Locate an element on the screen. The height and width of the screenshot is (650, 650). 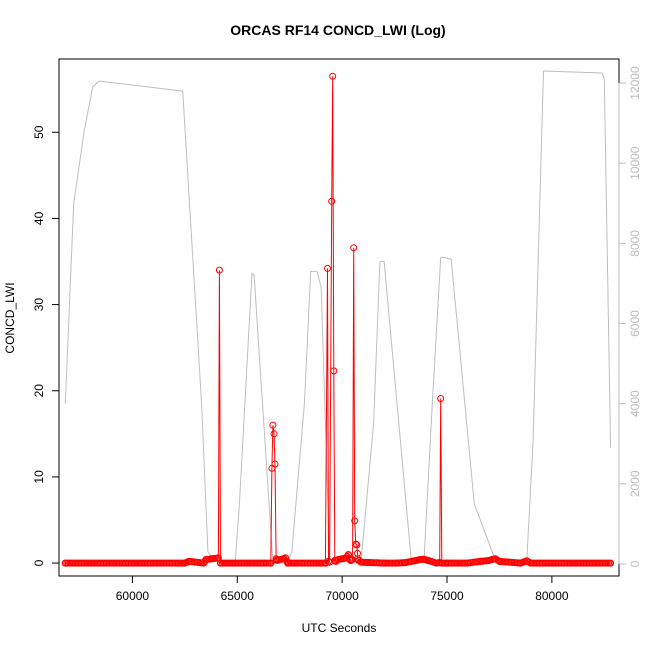
y2-tick-label: 4000 is located at coordinates (635, 403).